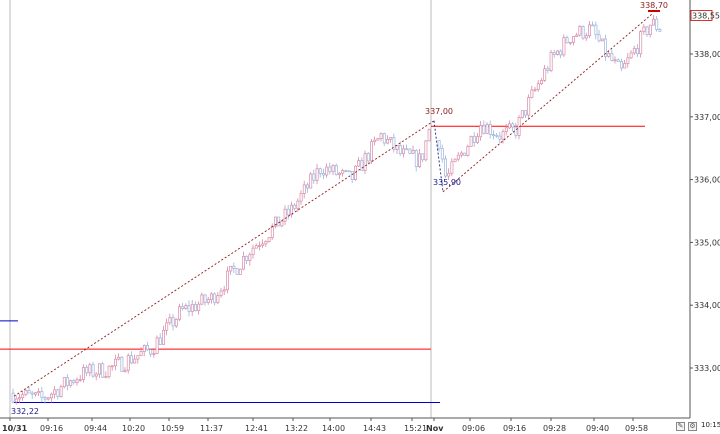 The image size is (720, 434). Describe the element at coordinates (296, 428) in the screenshot. I see `x-tick-label: 13:22` at that location.